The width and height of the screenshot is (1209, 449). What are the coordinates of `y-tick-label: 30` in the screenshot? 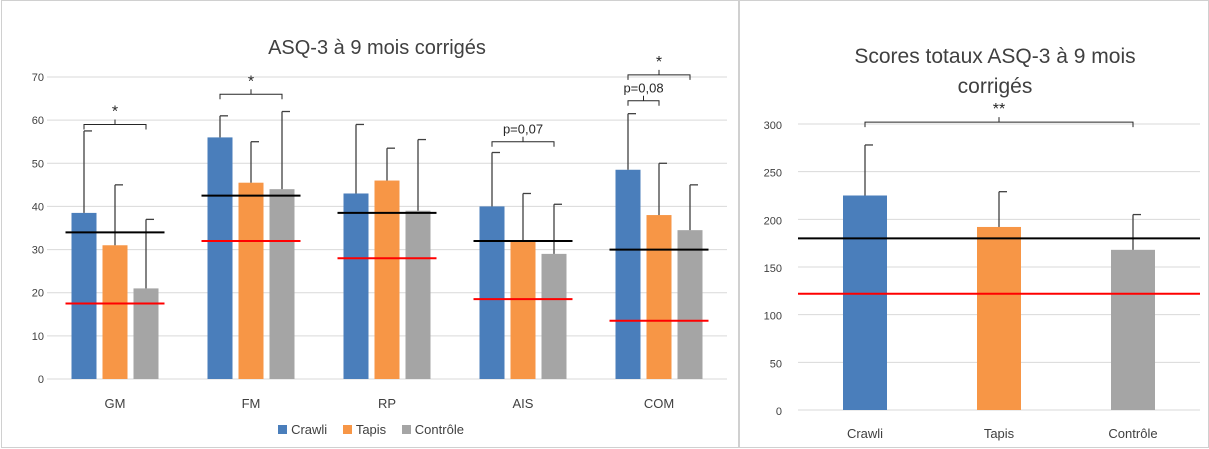 It's located at (38, 251).